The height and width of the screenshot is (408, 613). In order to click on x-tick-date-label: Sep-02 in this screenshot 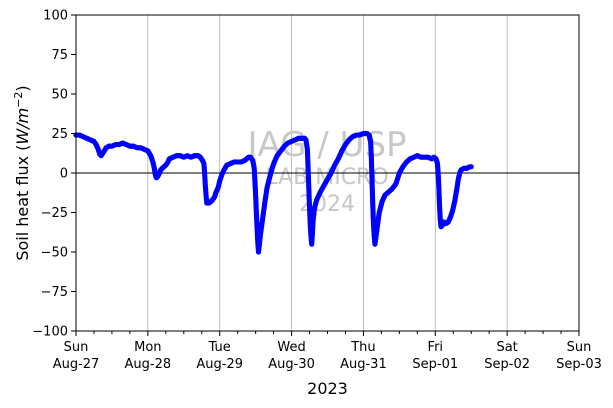, I will do `click(507, 364)`.